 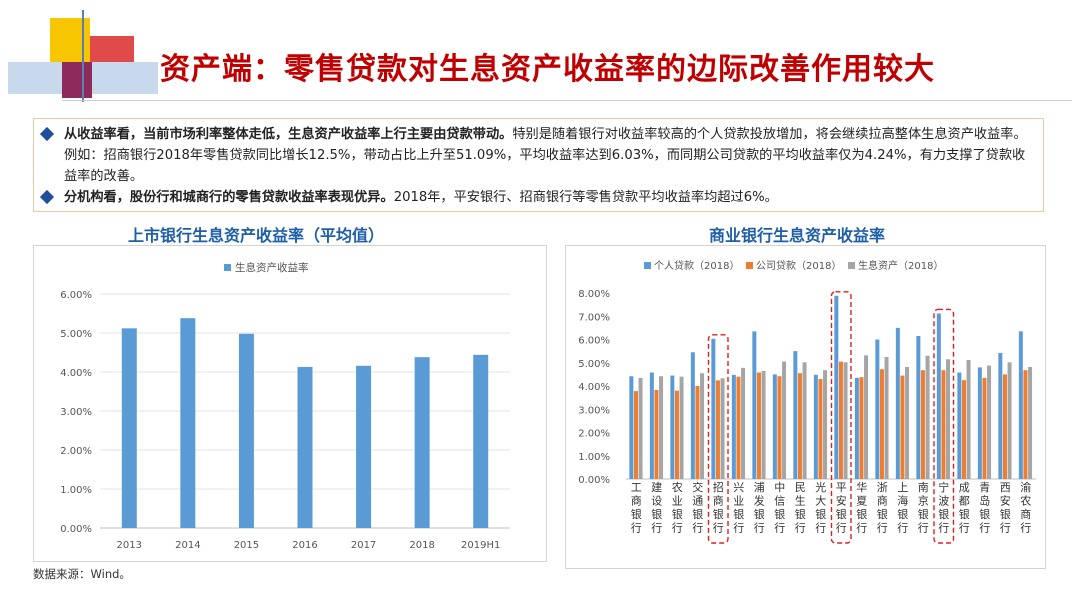 I want to click on chart-title-left: 上市银行生息资产收益率（平均值）, so click(x=256, y=235).